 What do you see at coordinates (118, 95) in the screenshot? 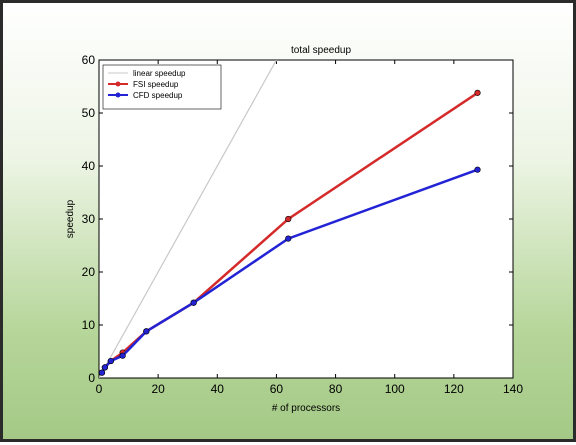
I see `legend-marker-cfd-speedup` at bounding box center [118, 95].